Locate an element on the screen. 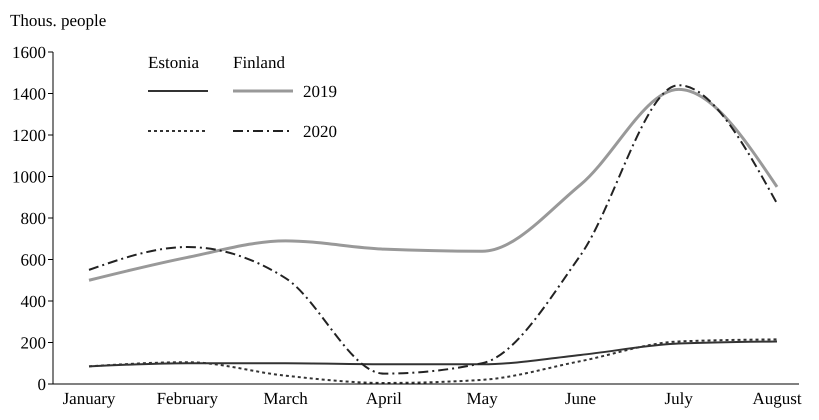 This screenshot has height=420, width=819. y-tick-label: 0 is located at coordinates (42, 384).